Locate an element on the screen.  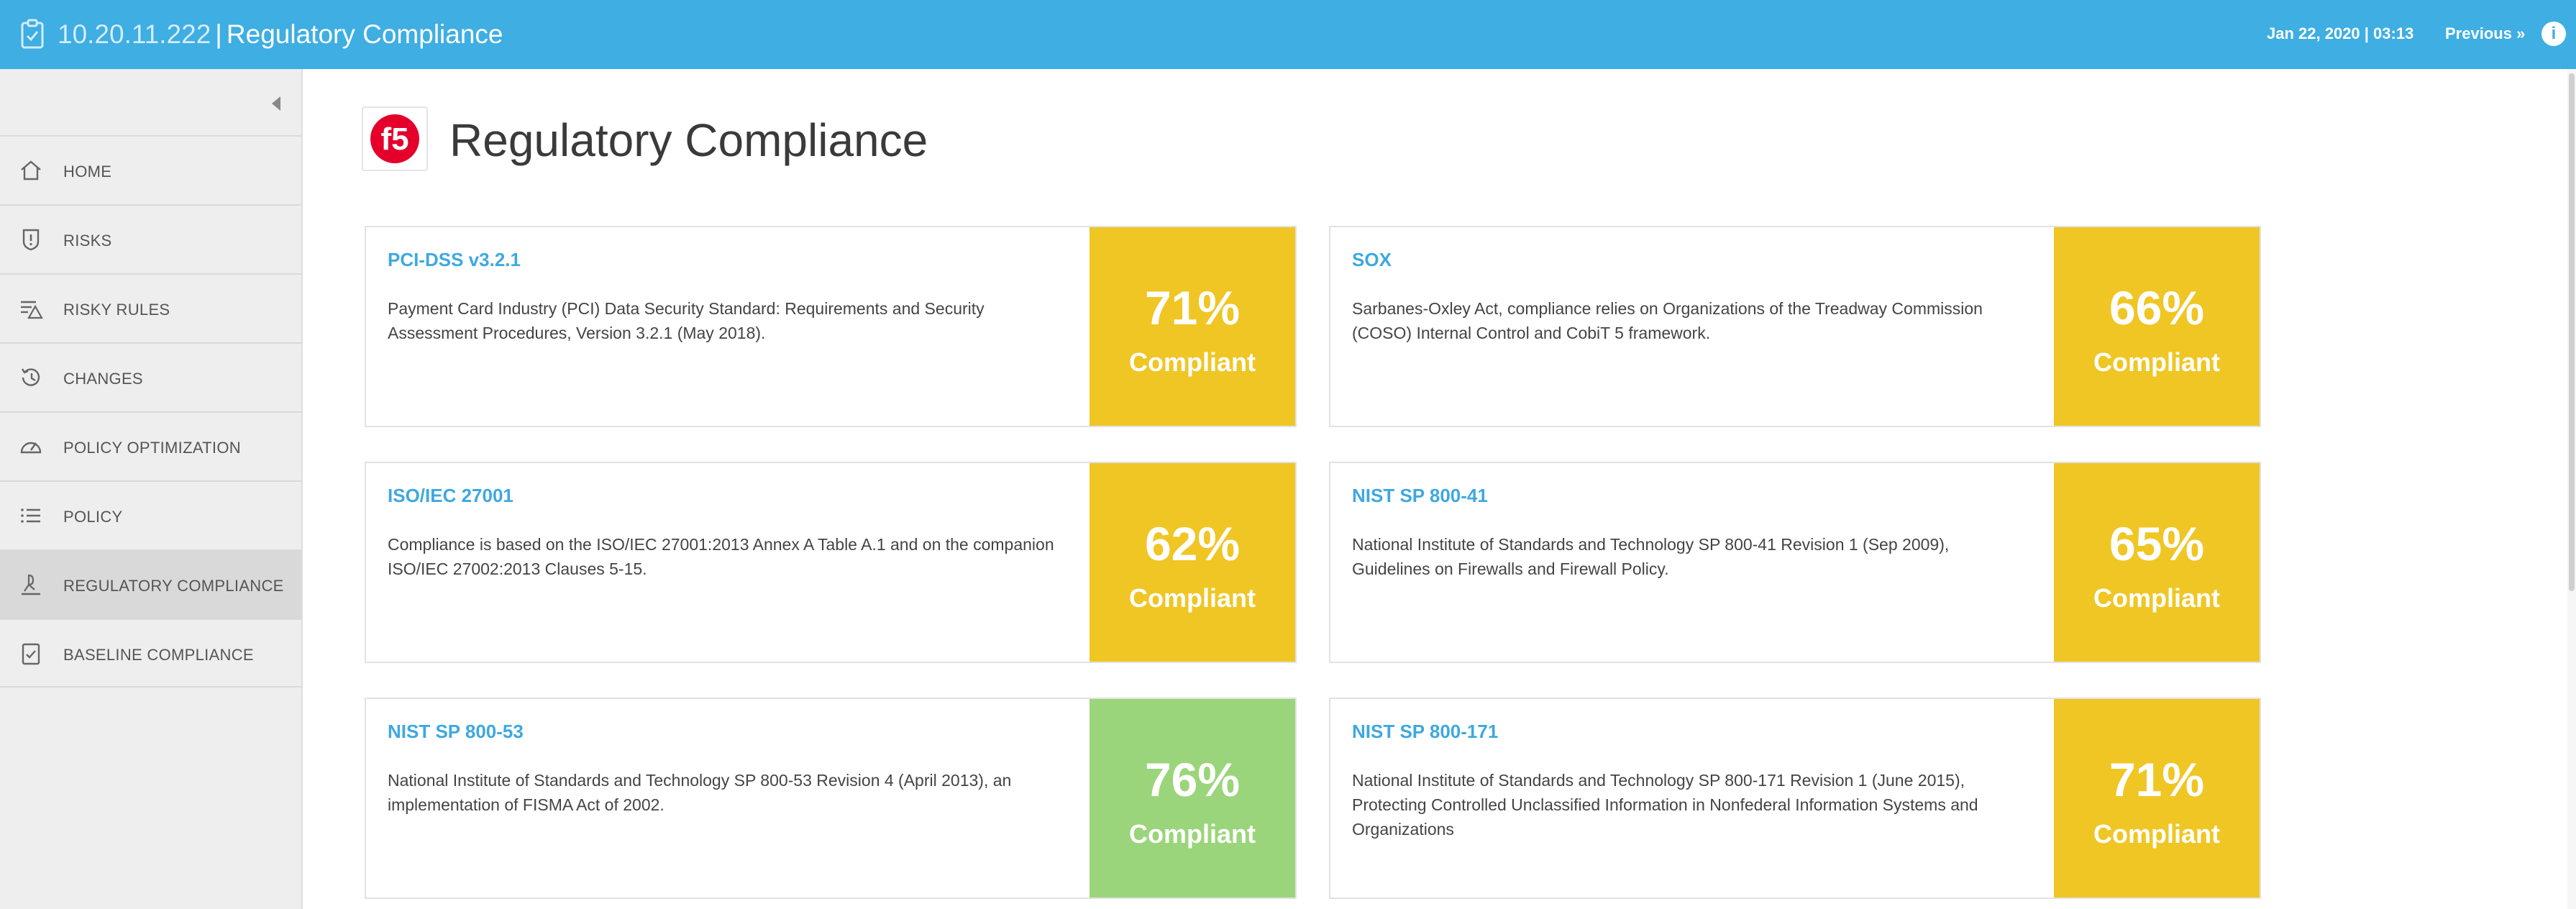
compliance-score: 62% Compliant is located at coordinates (1192, 562).